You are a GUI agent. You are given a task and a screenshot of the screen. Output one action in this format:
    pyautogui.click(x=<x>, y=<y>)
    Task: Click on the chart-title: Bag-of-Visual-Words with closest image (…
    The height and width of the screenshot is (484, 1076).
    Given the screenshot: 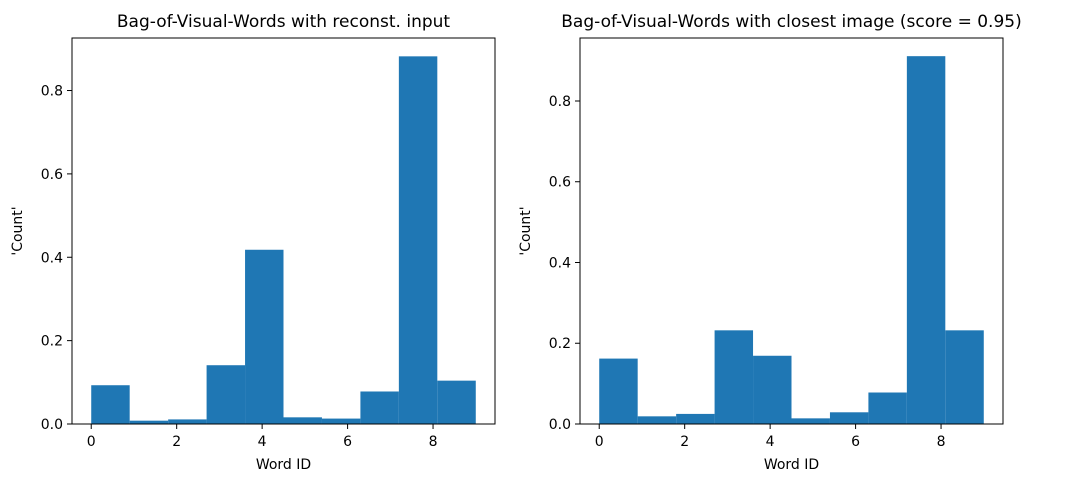 What is the action you would take?
    pyautogui.click(x=791, y=22)
    